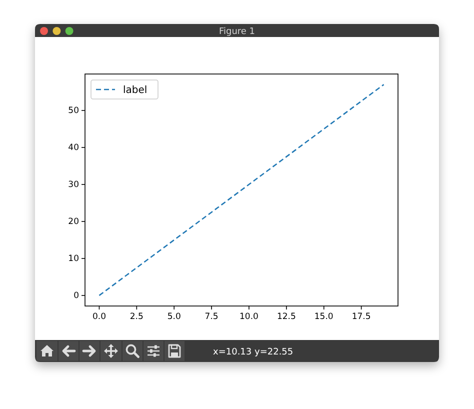  What do you see at coordinates (237, 32) in the screenshot?
I see `caption: Figure 1` at bounding box center [237, 32].